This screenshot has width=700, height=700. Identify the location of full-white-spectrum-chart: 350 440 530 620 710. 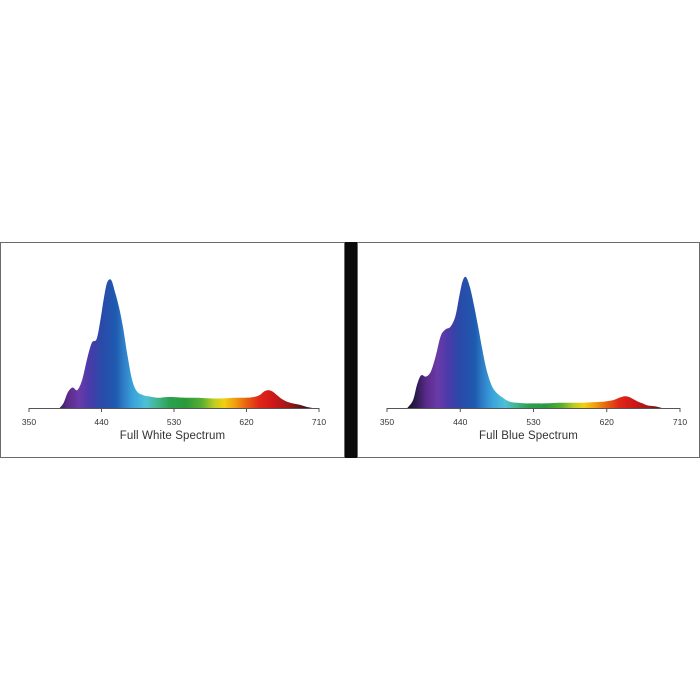
(174, 353).